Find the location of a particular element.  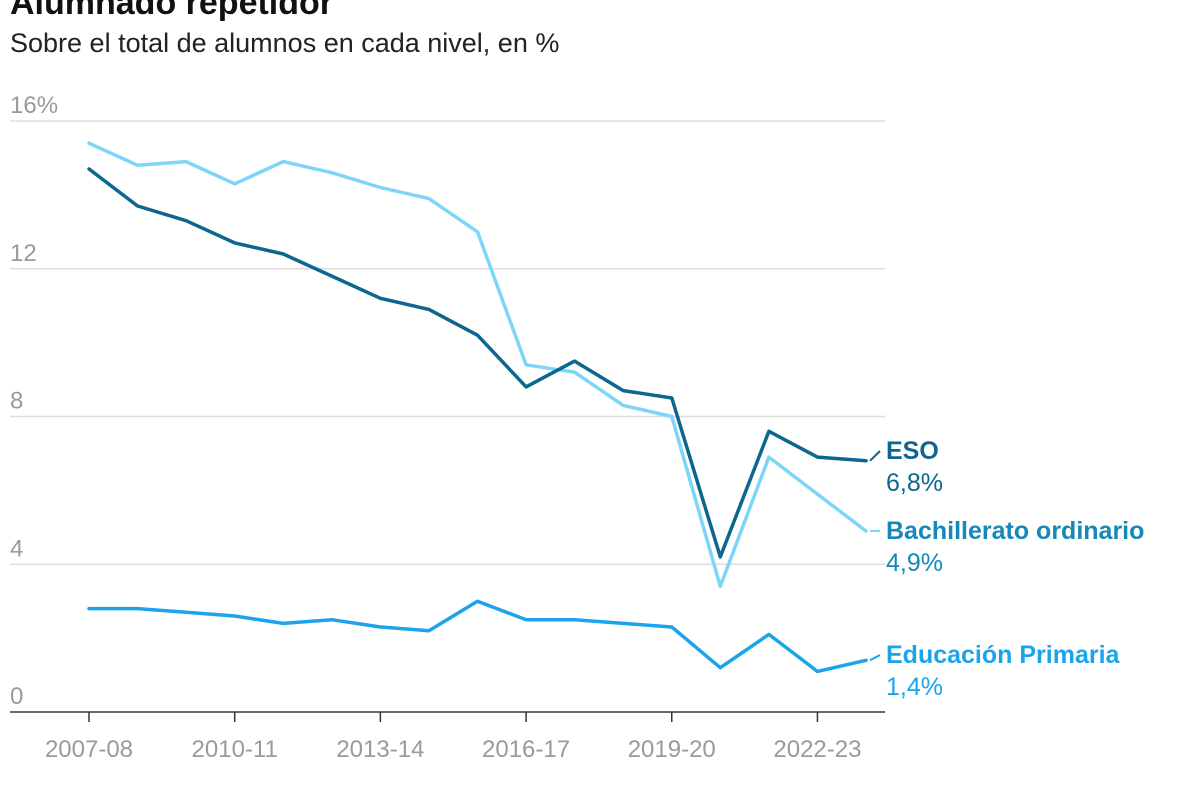

y-tick-label: 0 is located at coordinates (16, 696).